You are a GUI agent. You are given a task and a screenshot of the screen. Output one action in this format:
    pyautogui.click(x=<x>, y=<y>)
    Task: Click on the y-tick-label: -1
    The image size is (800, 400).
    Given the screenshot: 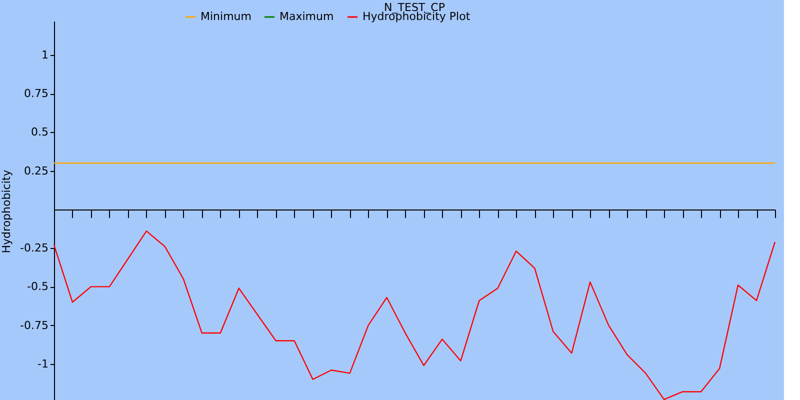 What is the action you would take?
    pyautogui.click(x=43, y=363)
    